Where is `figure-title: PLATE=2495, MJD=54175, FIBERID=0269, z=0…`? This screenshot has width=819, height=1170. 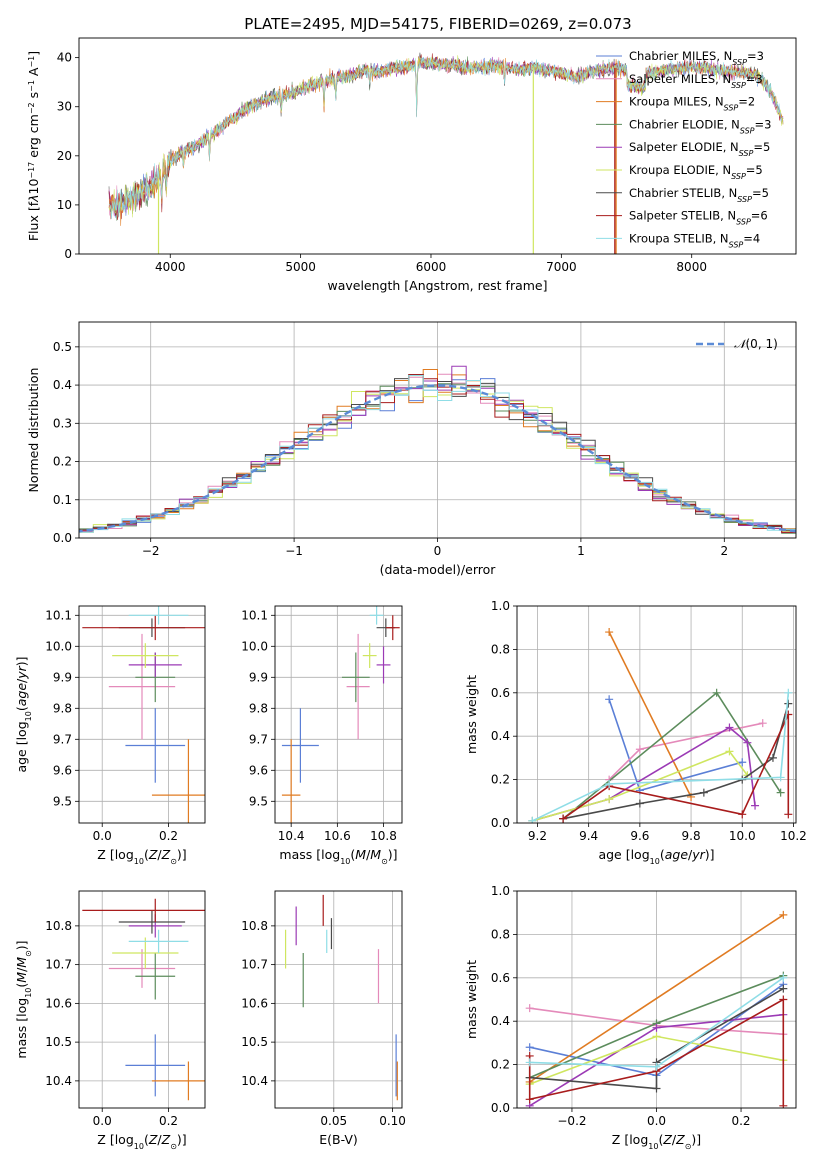
figure-title: PLATE=2495, MJD=54175, FIBERID=0269, z=0… is located at coordinates (437, 24).